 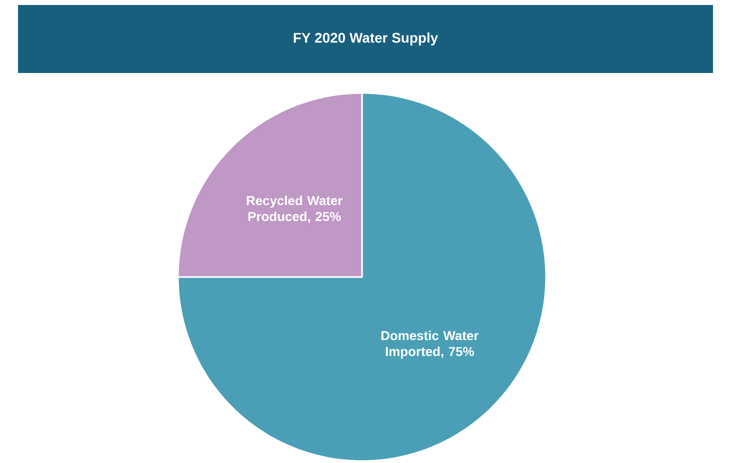 What do you see at coordinates (430, 344) in the screenshot?
I see `slice-label: Domestic Water Imported, 75%` at bounding box center [430, 344].